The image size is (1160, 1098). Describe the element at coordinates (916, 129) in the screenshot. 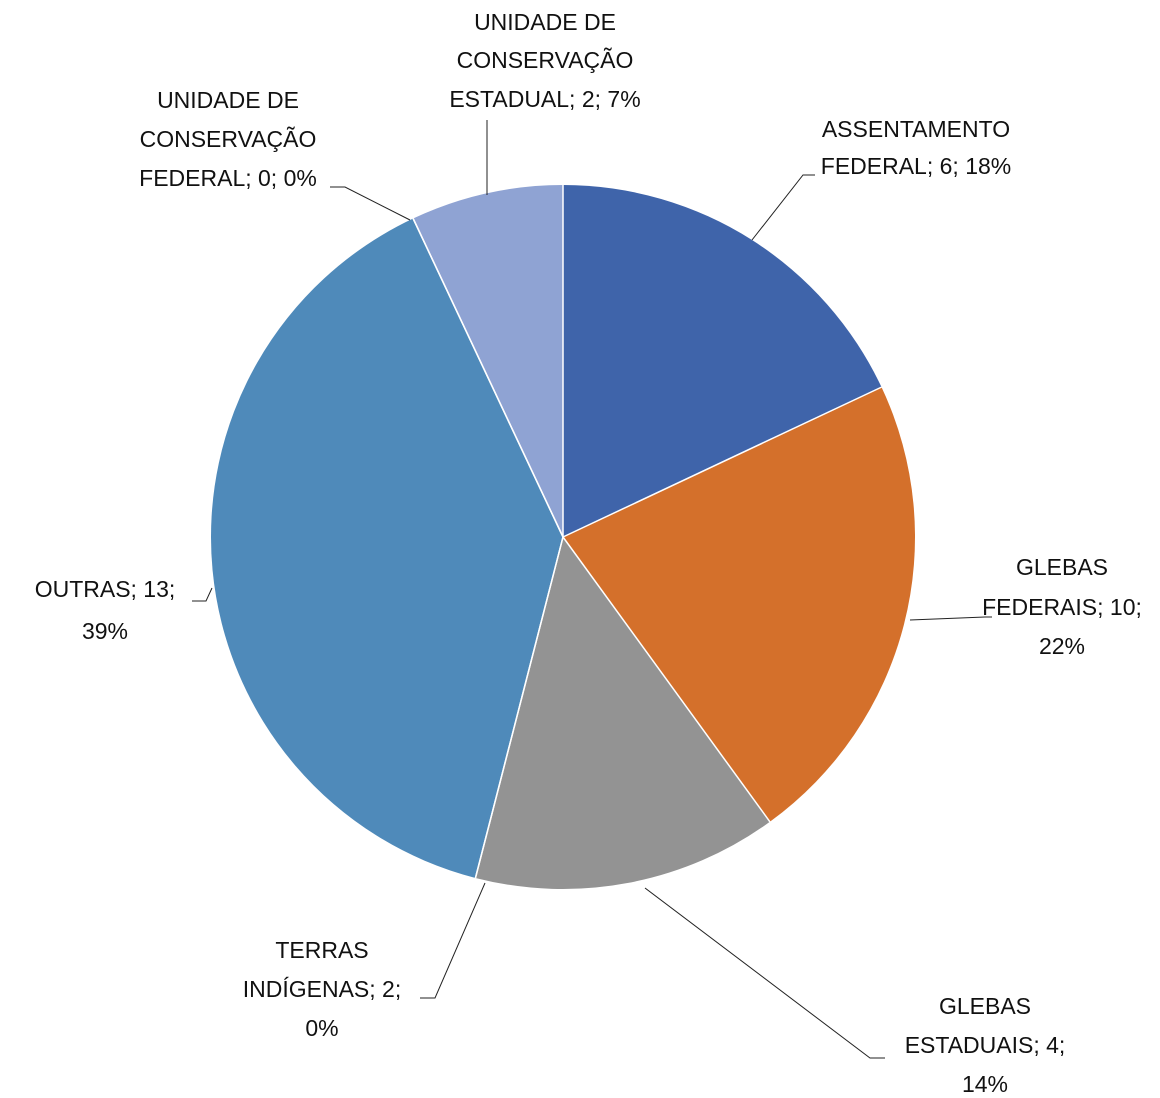

I see `data-label: ASSENTAMENTO` at that location.